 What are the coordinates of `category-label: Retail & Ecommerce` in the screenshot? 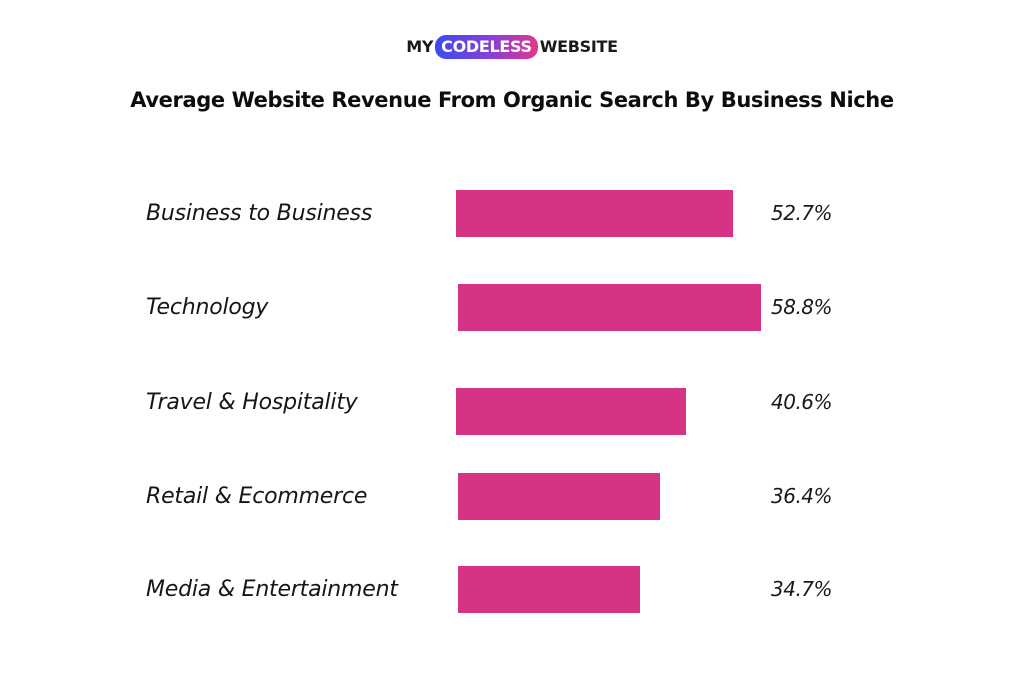 It's located at (257, 496).